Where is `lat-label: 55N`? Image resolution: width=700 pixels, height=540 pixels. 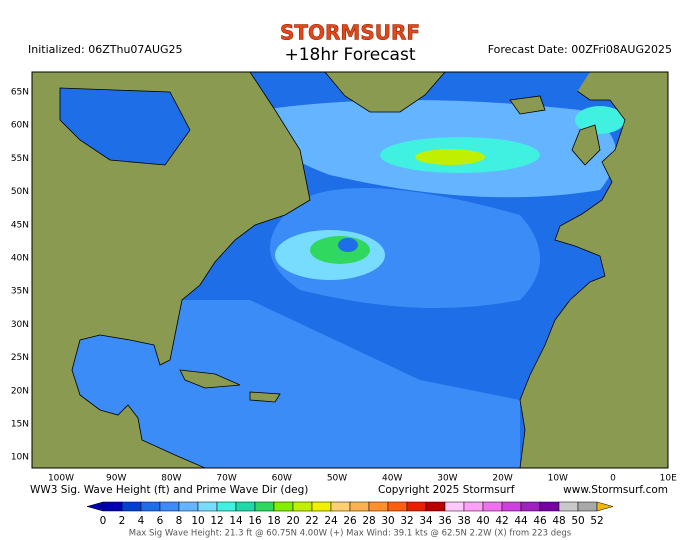 lat-label: 55N is located at coordinates (20, 159).